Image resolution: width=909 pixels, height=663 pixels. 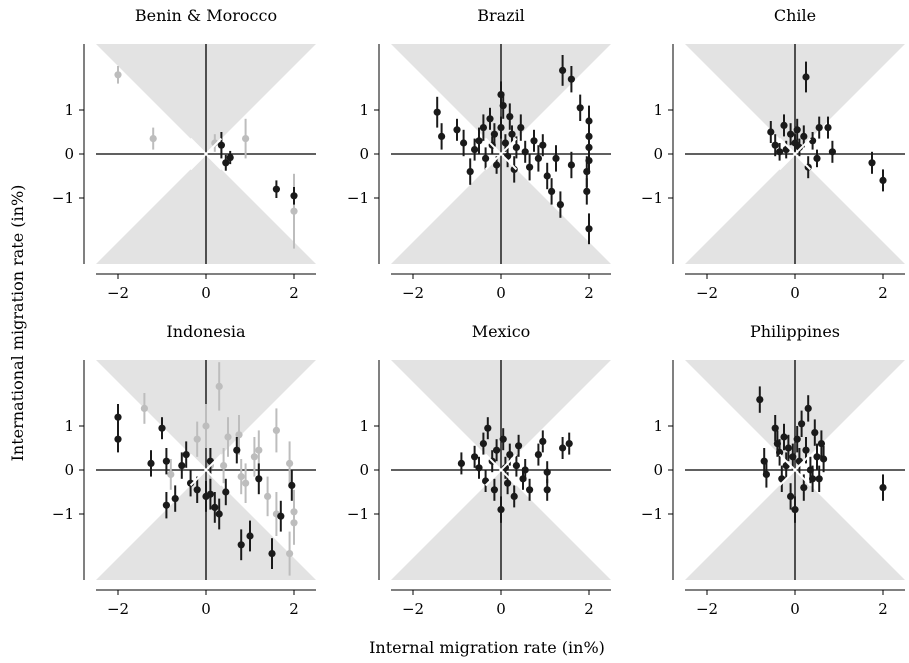 I want to click on y-axis-label: International migration rate (in%), so click(x=17, y=323).